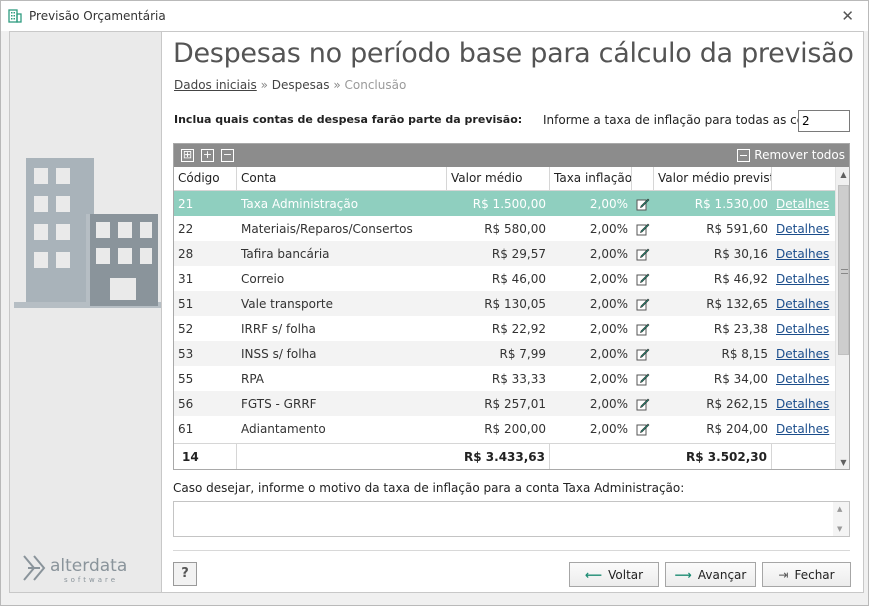 The width and height of the screenshot is (869, 606). Describe the element at coordinates (504, 378) in the screenshot. I see `table-row: 55 RPA R$ 33,33 2,00% R$ 34,00 Detalhes` at that location.